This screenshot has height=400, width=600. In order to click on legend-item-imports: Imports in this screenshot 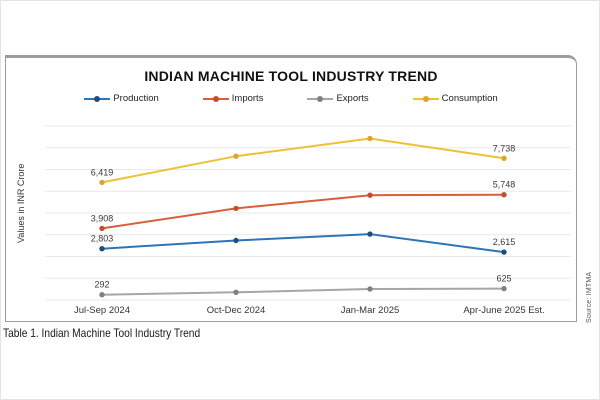, I will do `click(233, 98)`.